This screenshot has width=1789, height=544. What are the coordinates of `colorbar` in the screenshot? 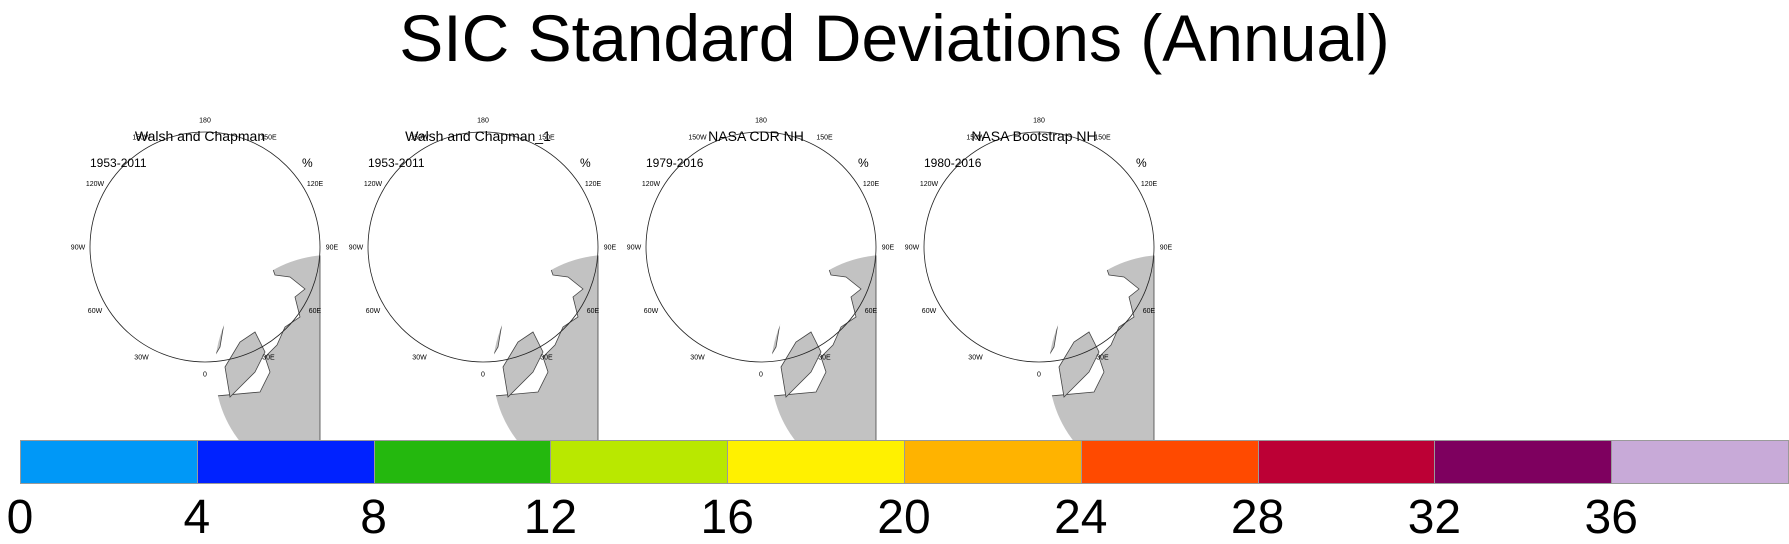 It's located at (904, 463).